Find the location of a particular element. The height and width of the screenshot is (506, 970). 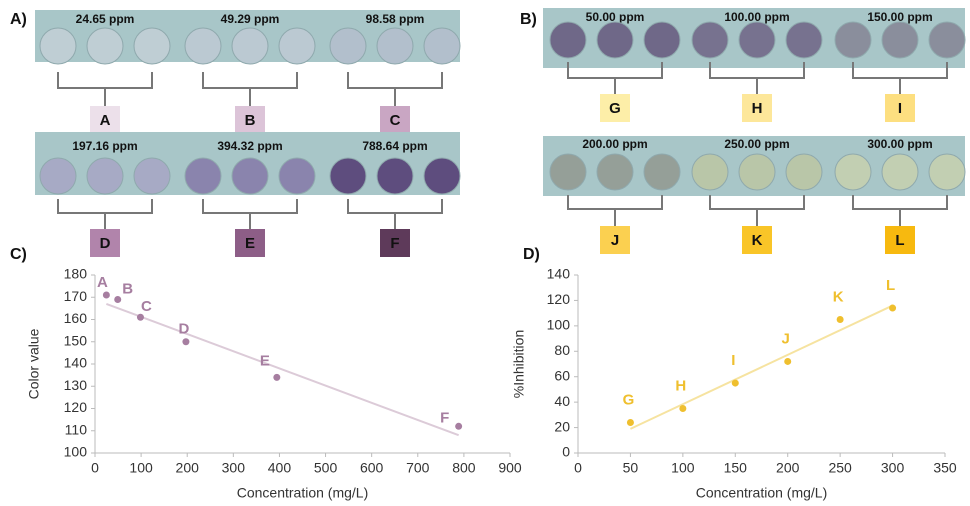

panel-label: D) is located at coordinates (531, 254).